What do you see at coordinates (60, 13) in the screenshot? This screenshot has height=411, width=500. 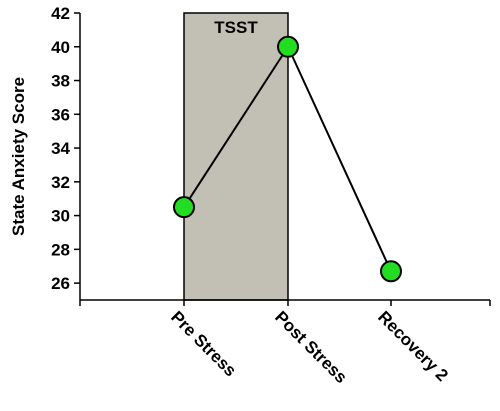 I see `y-tick-label: 42` at bounding box center [60, 13].